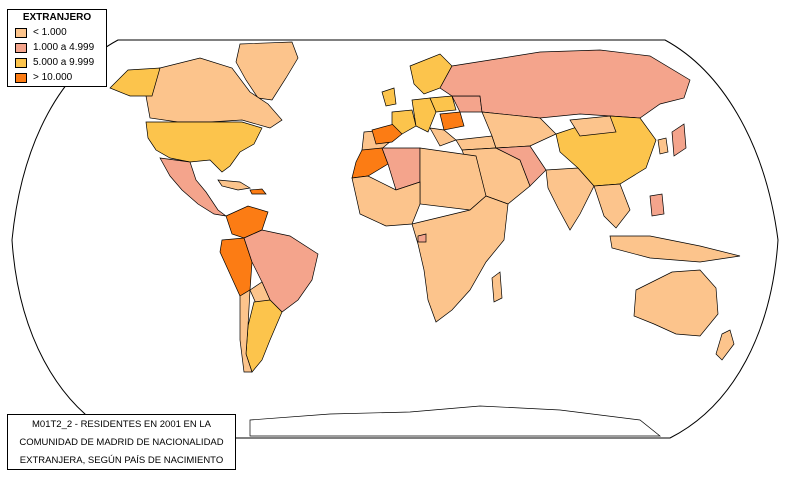 The image size is (788, 478). Describe the element at coordinates (64, 62) in the screenshot. I see `legend-label: 5.000 a 9.999` at that location.